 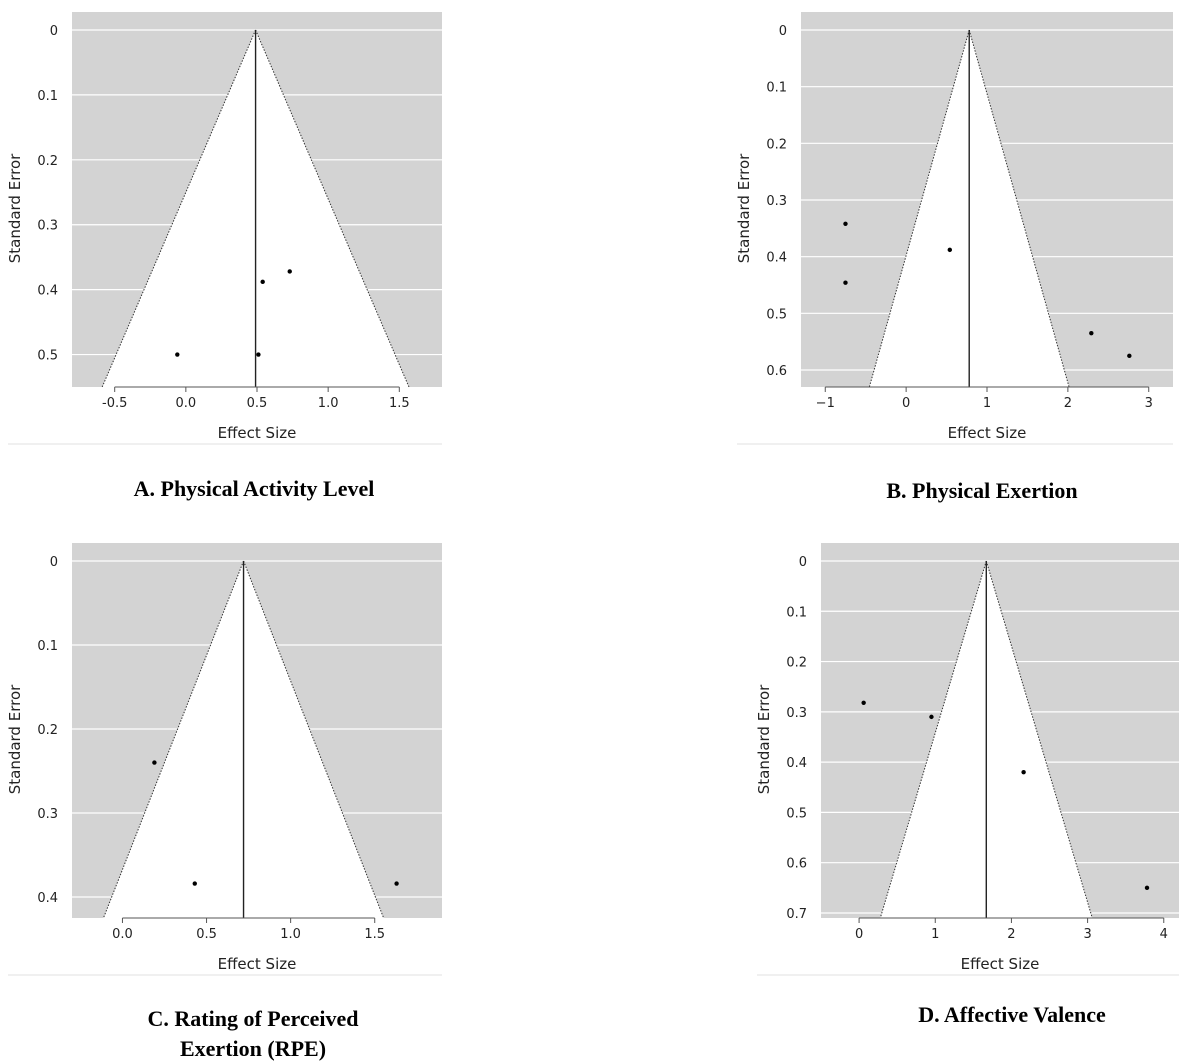 What do you see at coordinates (399, 403) in the screenshot?
I see `x-tick-label-a-4: 1.5` at bounding box center [399, 403].